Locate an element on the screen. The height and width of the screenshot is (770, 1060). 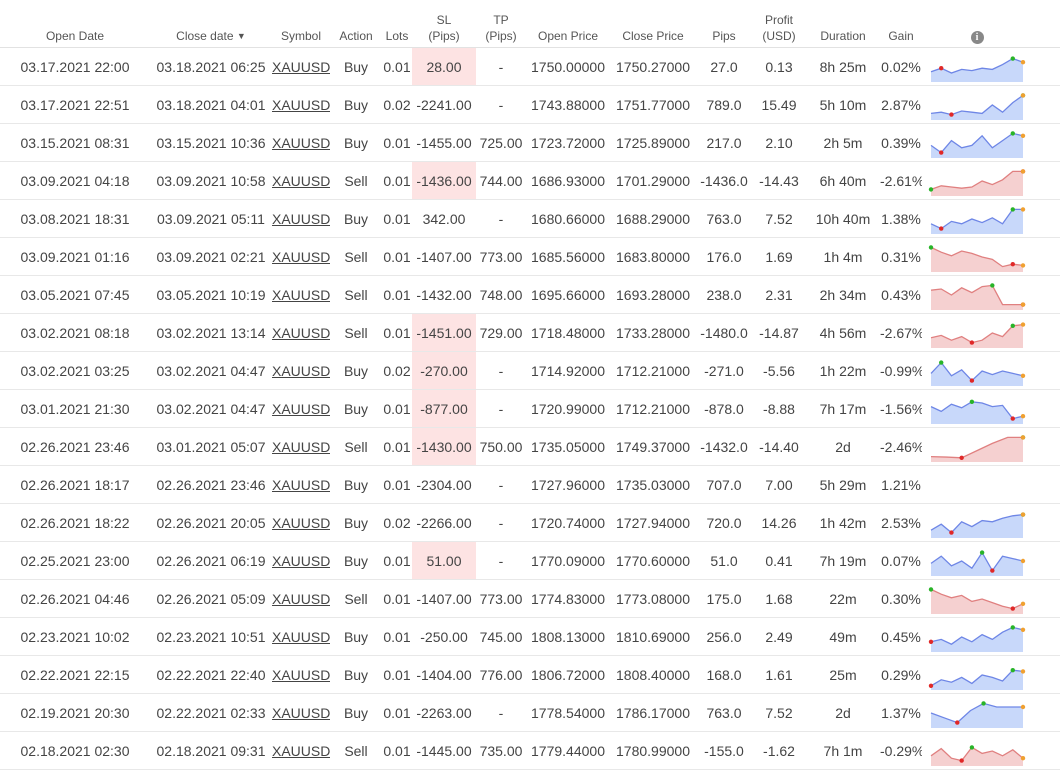
col-close-date-label: Close date is located at coordinates (205, 36).